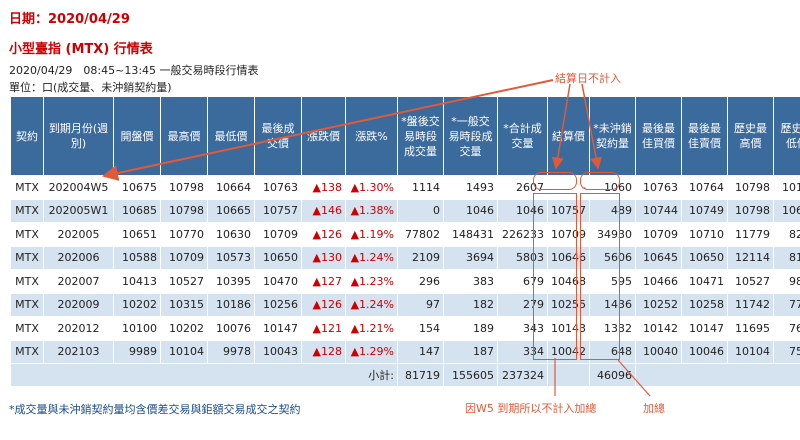  Describe the element at coordinates (371, 136) in the screenshot. I see `header-change-pct: 漲跌%` at that location.